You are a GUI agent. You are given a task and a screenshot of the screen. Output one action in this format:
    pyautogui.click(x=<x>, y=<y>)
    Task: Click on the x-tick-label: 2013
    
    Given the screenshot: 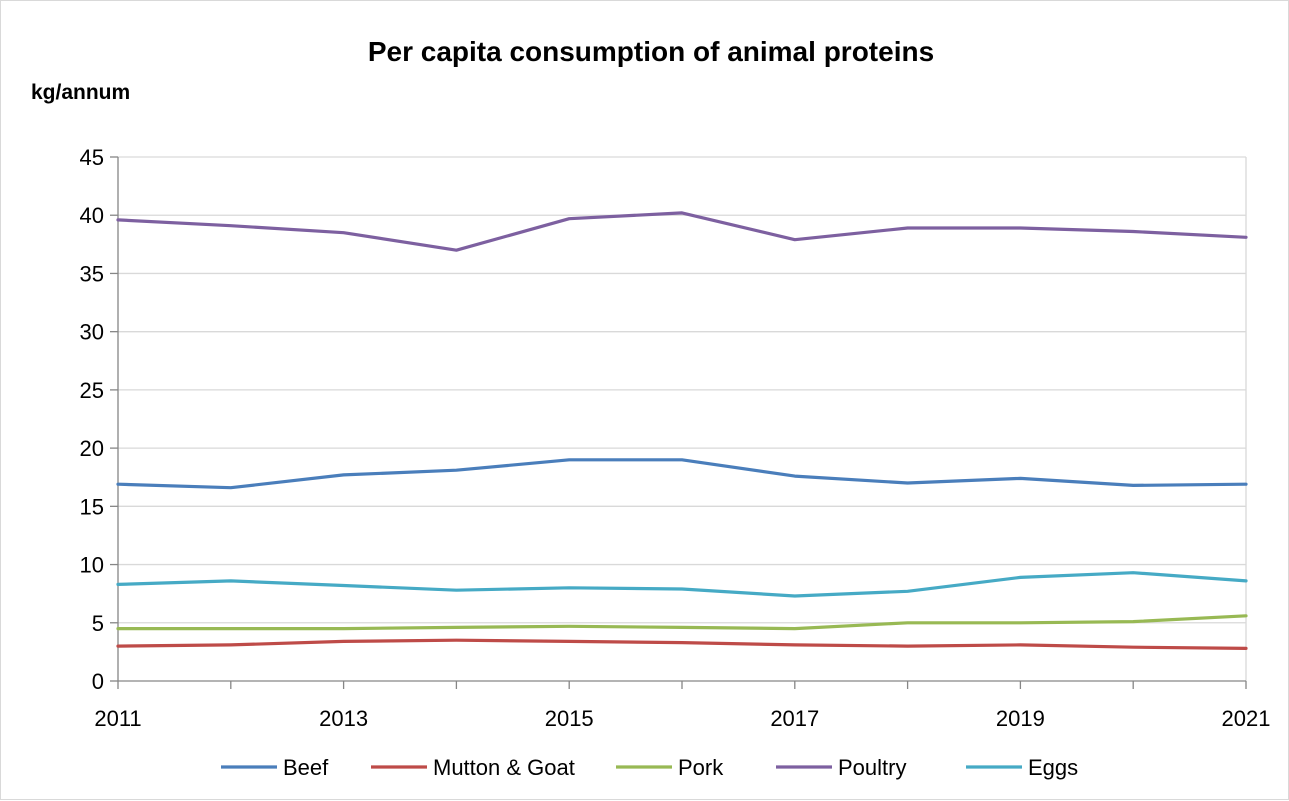 What is the action you would take?
    pyautogui.click(x=343, y=718)
    